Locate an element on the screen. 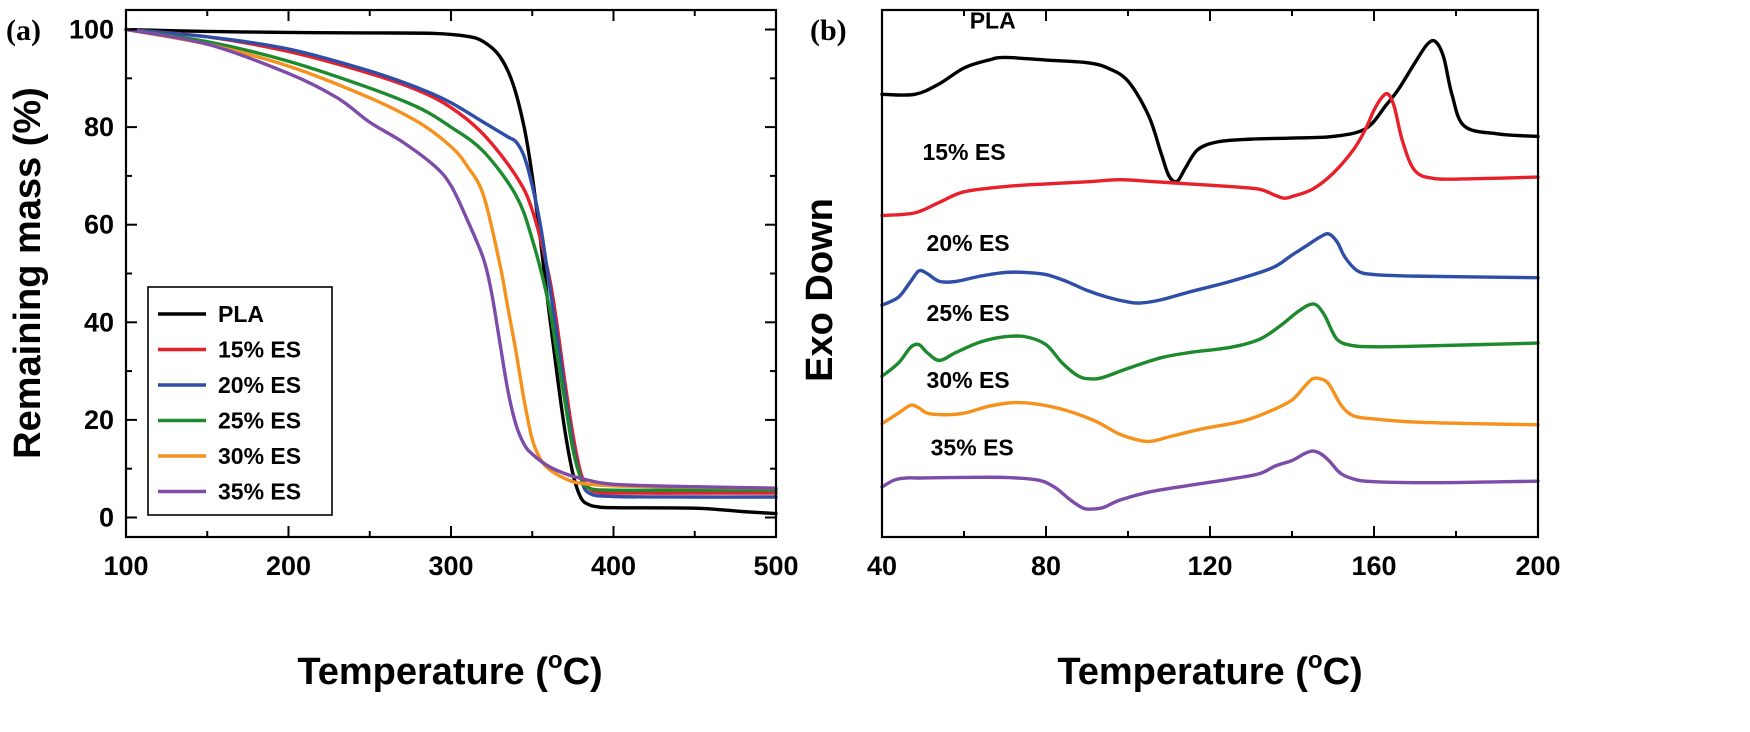 The image size is (1750, 732). tga-x-tick-label: 500 is located at coordinates (775, 566).